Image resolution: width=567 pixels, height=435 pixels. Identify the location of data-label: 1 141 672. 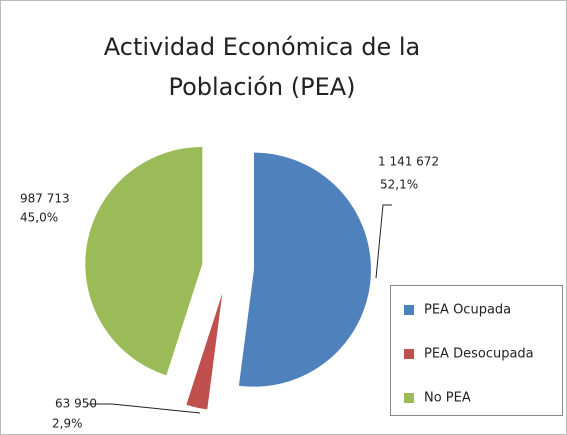
(408, 162).